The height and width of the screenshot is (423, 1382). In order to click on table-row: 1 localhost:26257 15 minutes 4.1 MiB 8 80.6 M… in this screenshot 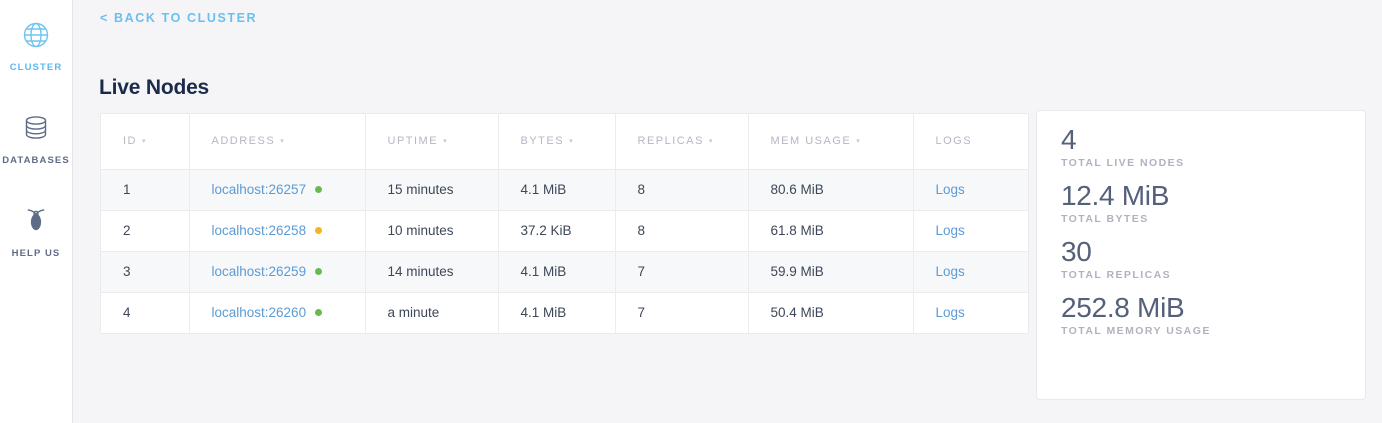, I will do `click(564, 190)`.